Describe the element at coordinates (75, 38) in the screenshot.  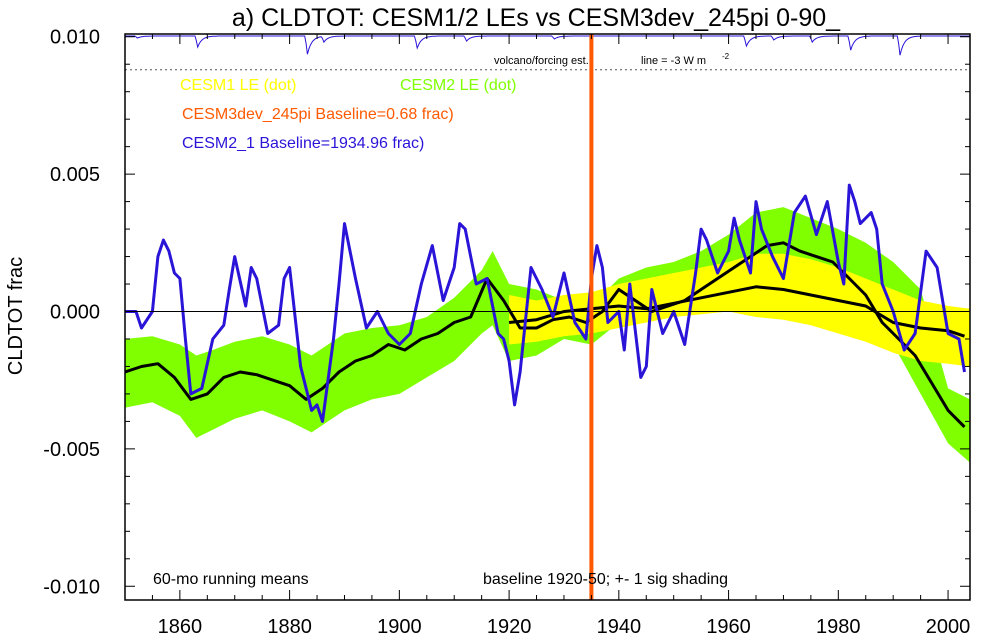
I see `y-tick-label: 0.010` at that location.